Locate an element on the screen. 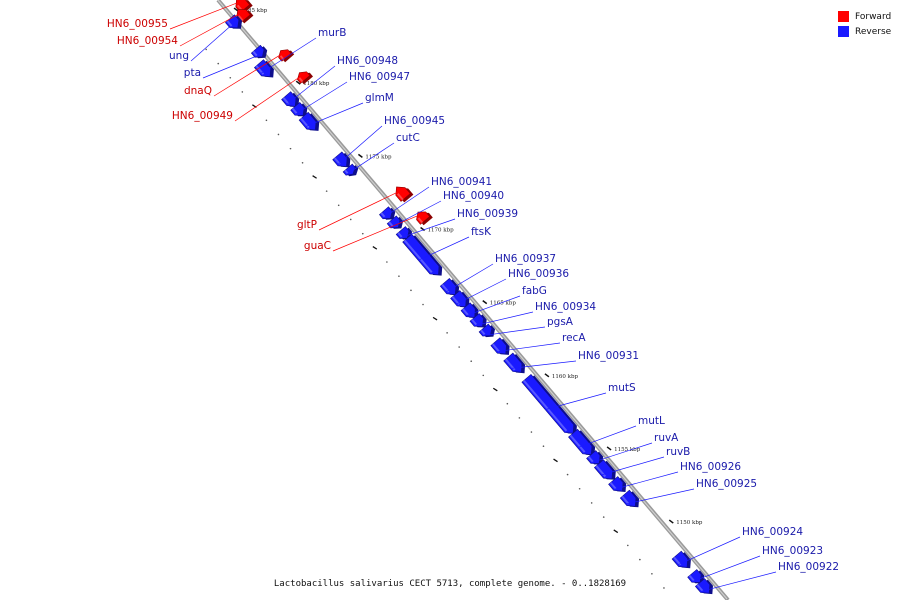 The height and width of the screenshot is (600, 900). gene-recA is located at coordinates (500, 346).